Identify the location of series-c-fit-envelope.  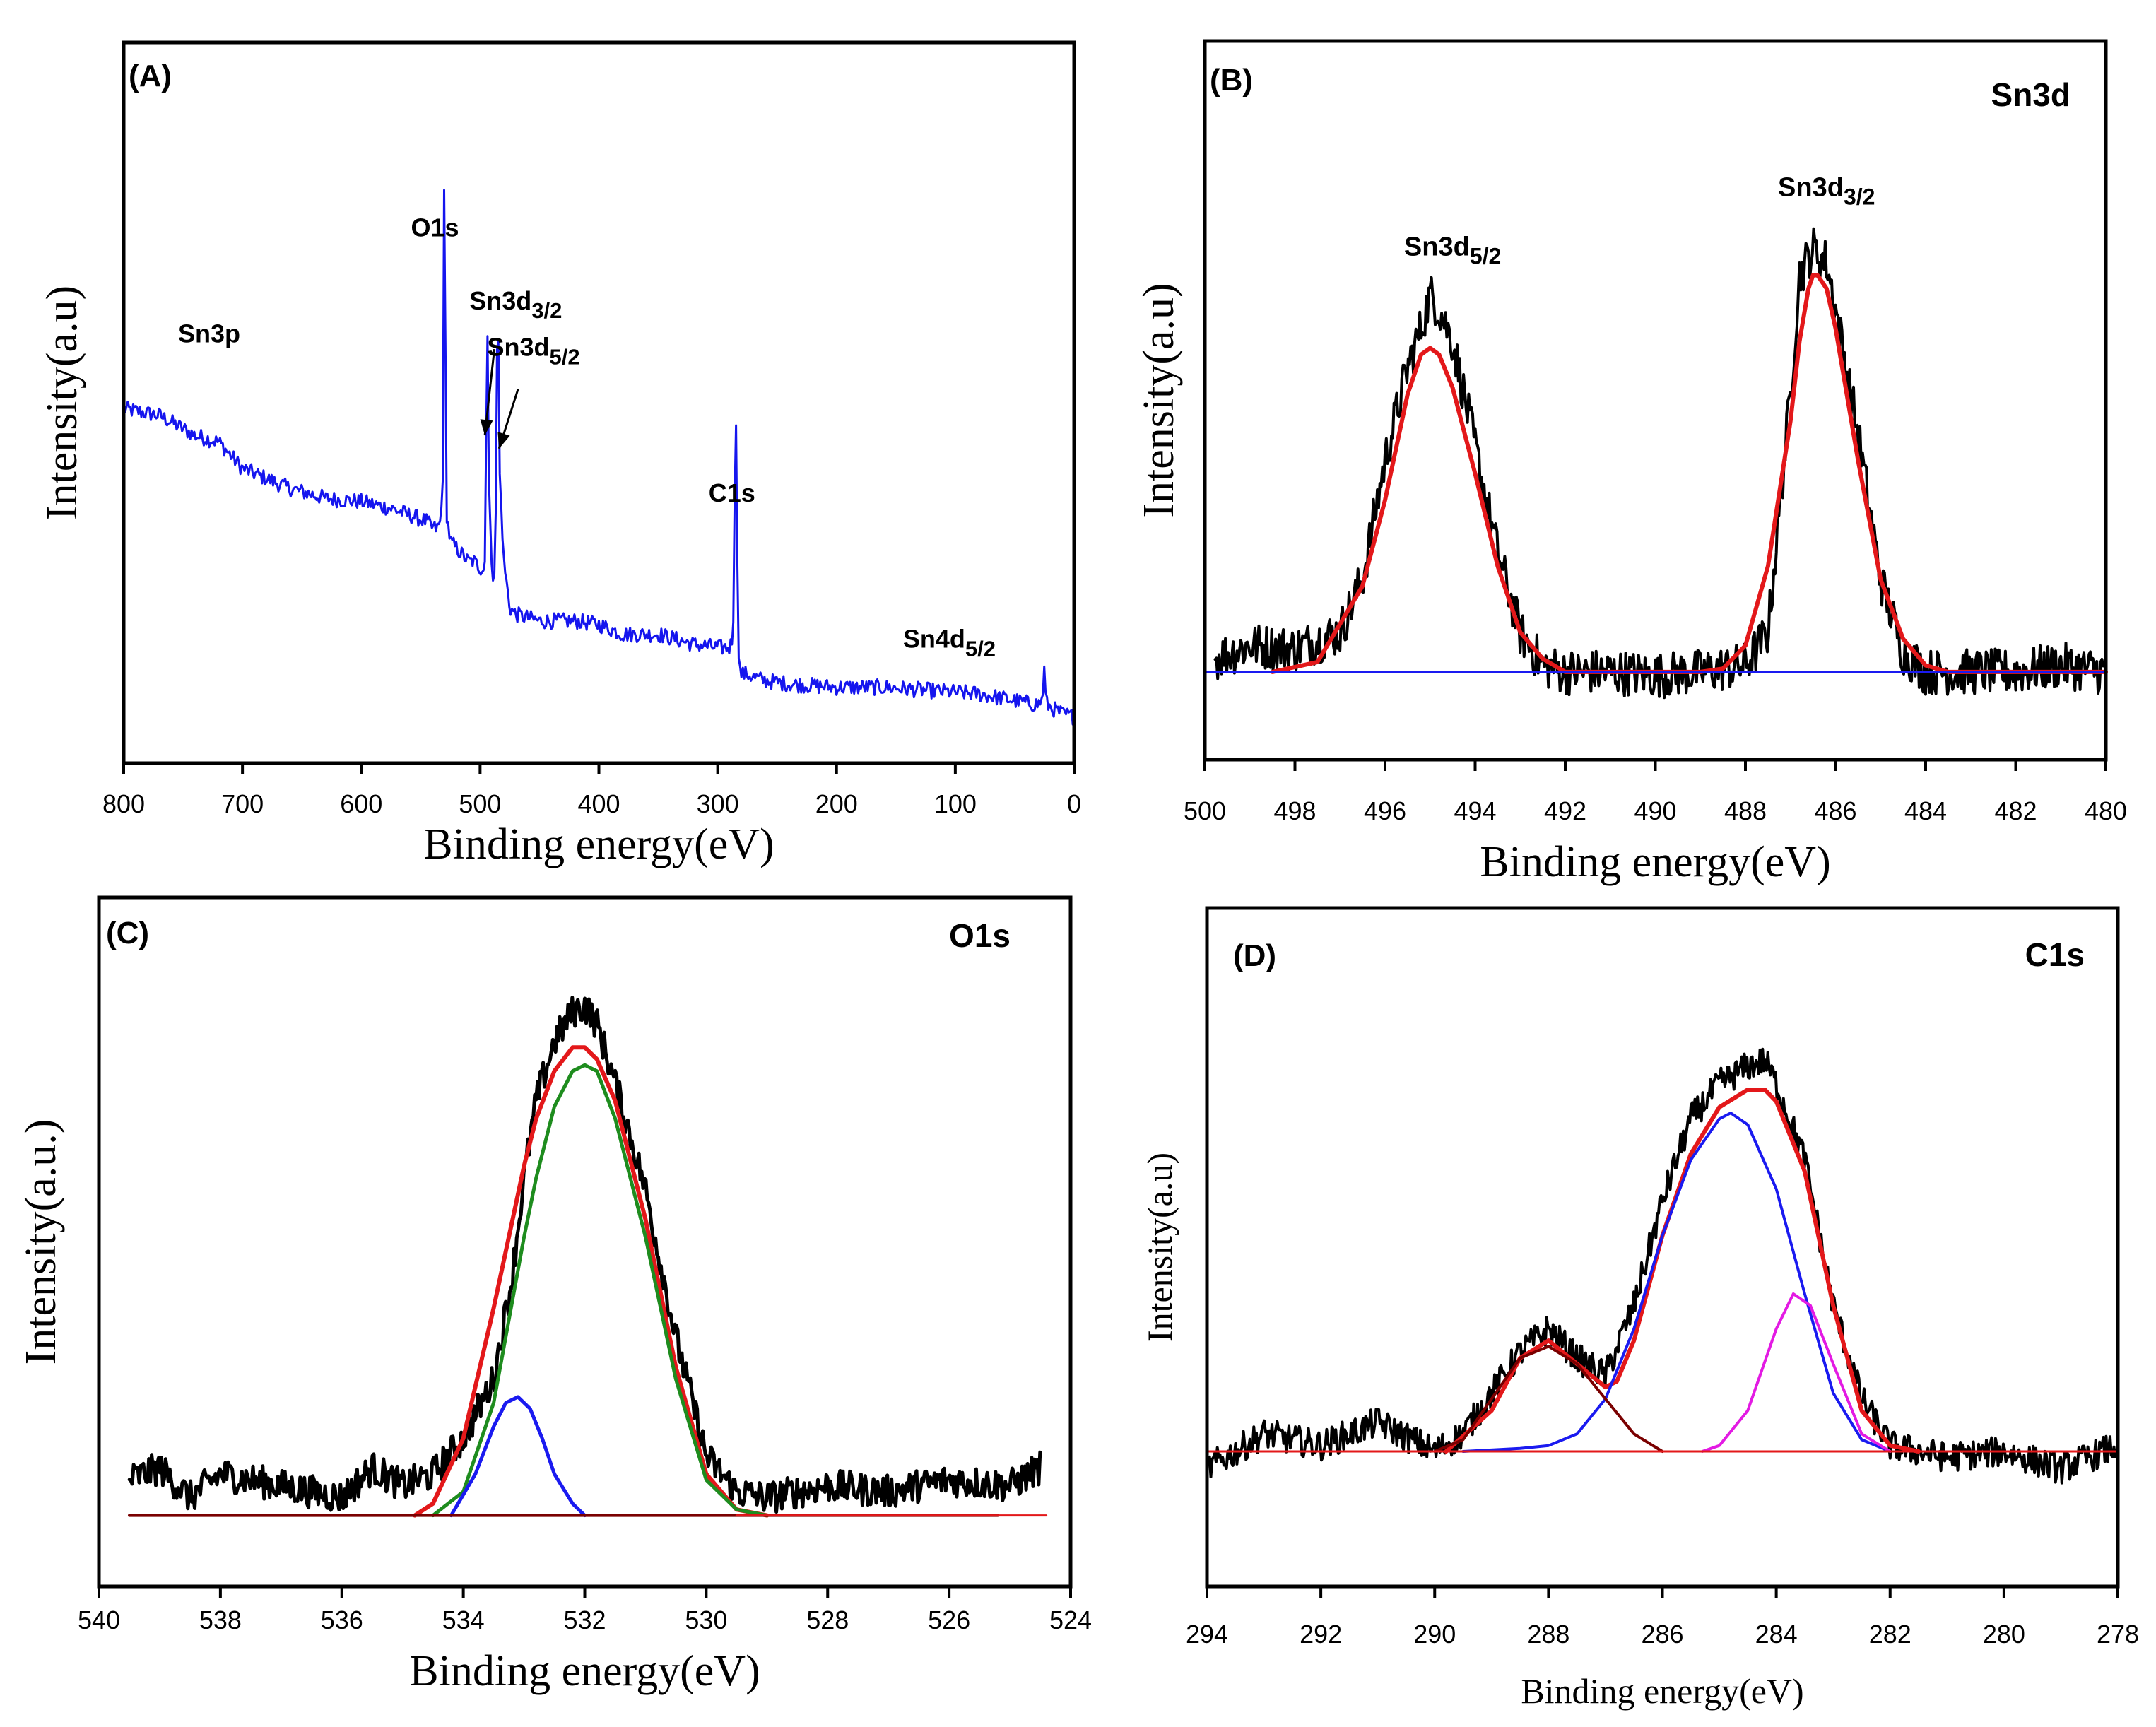
(591, 1281).